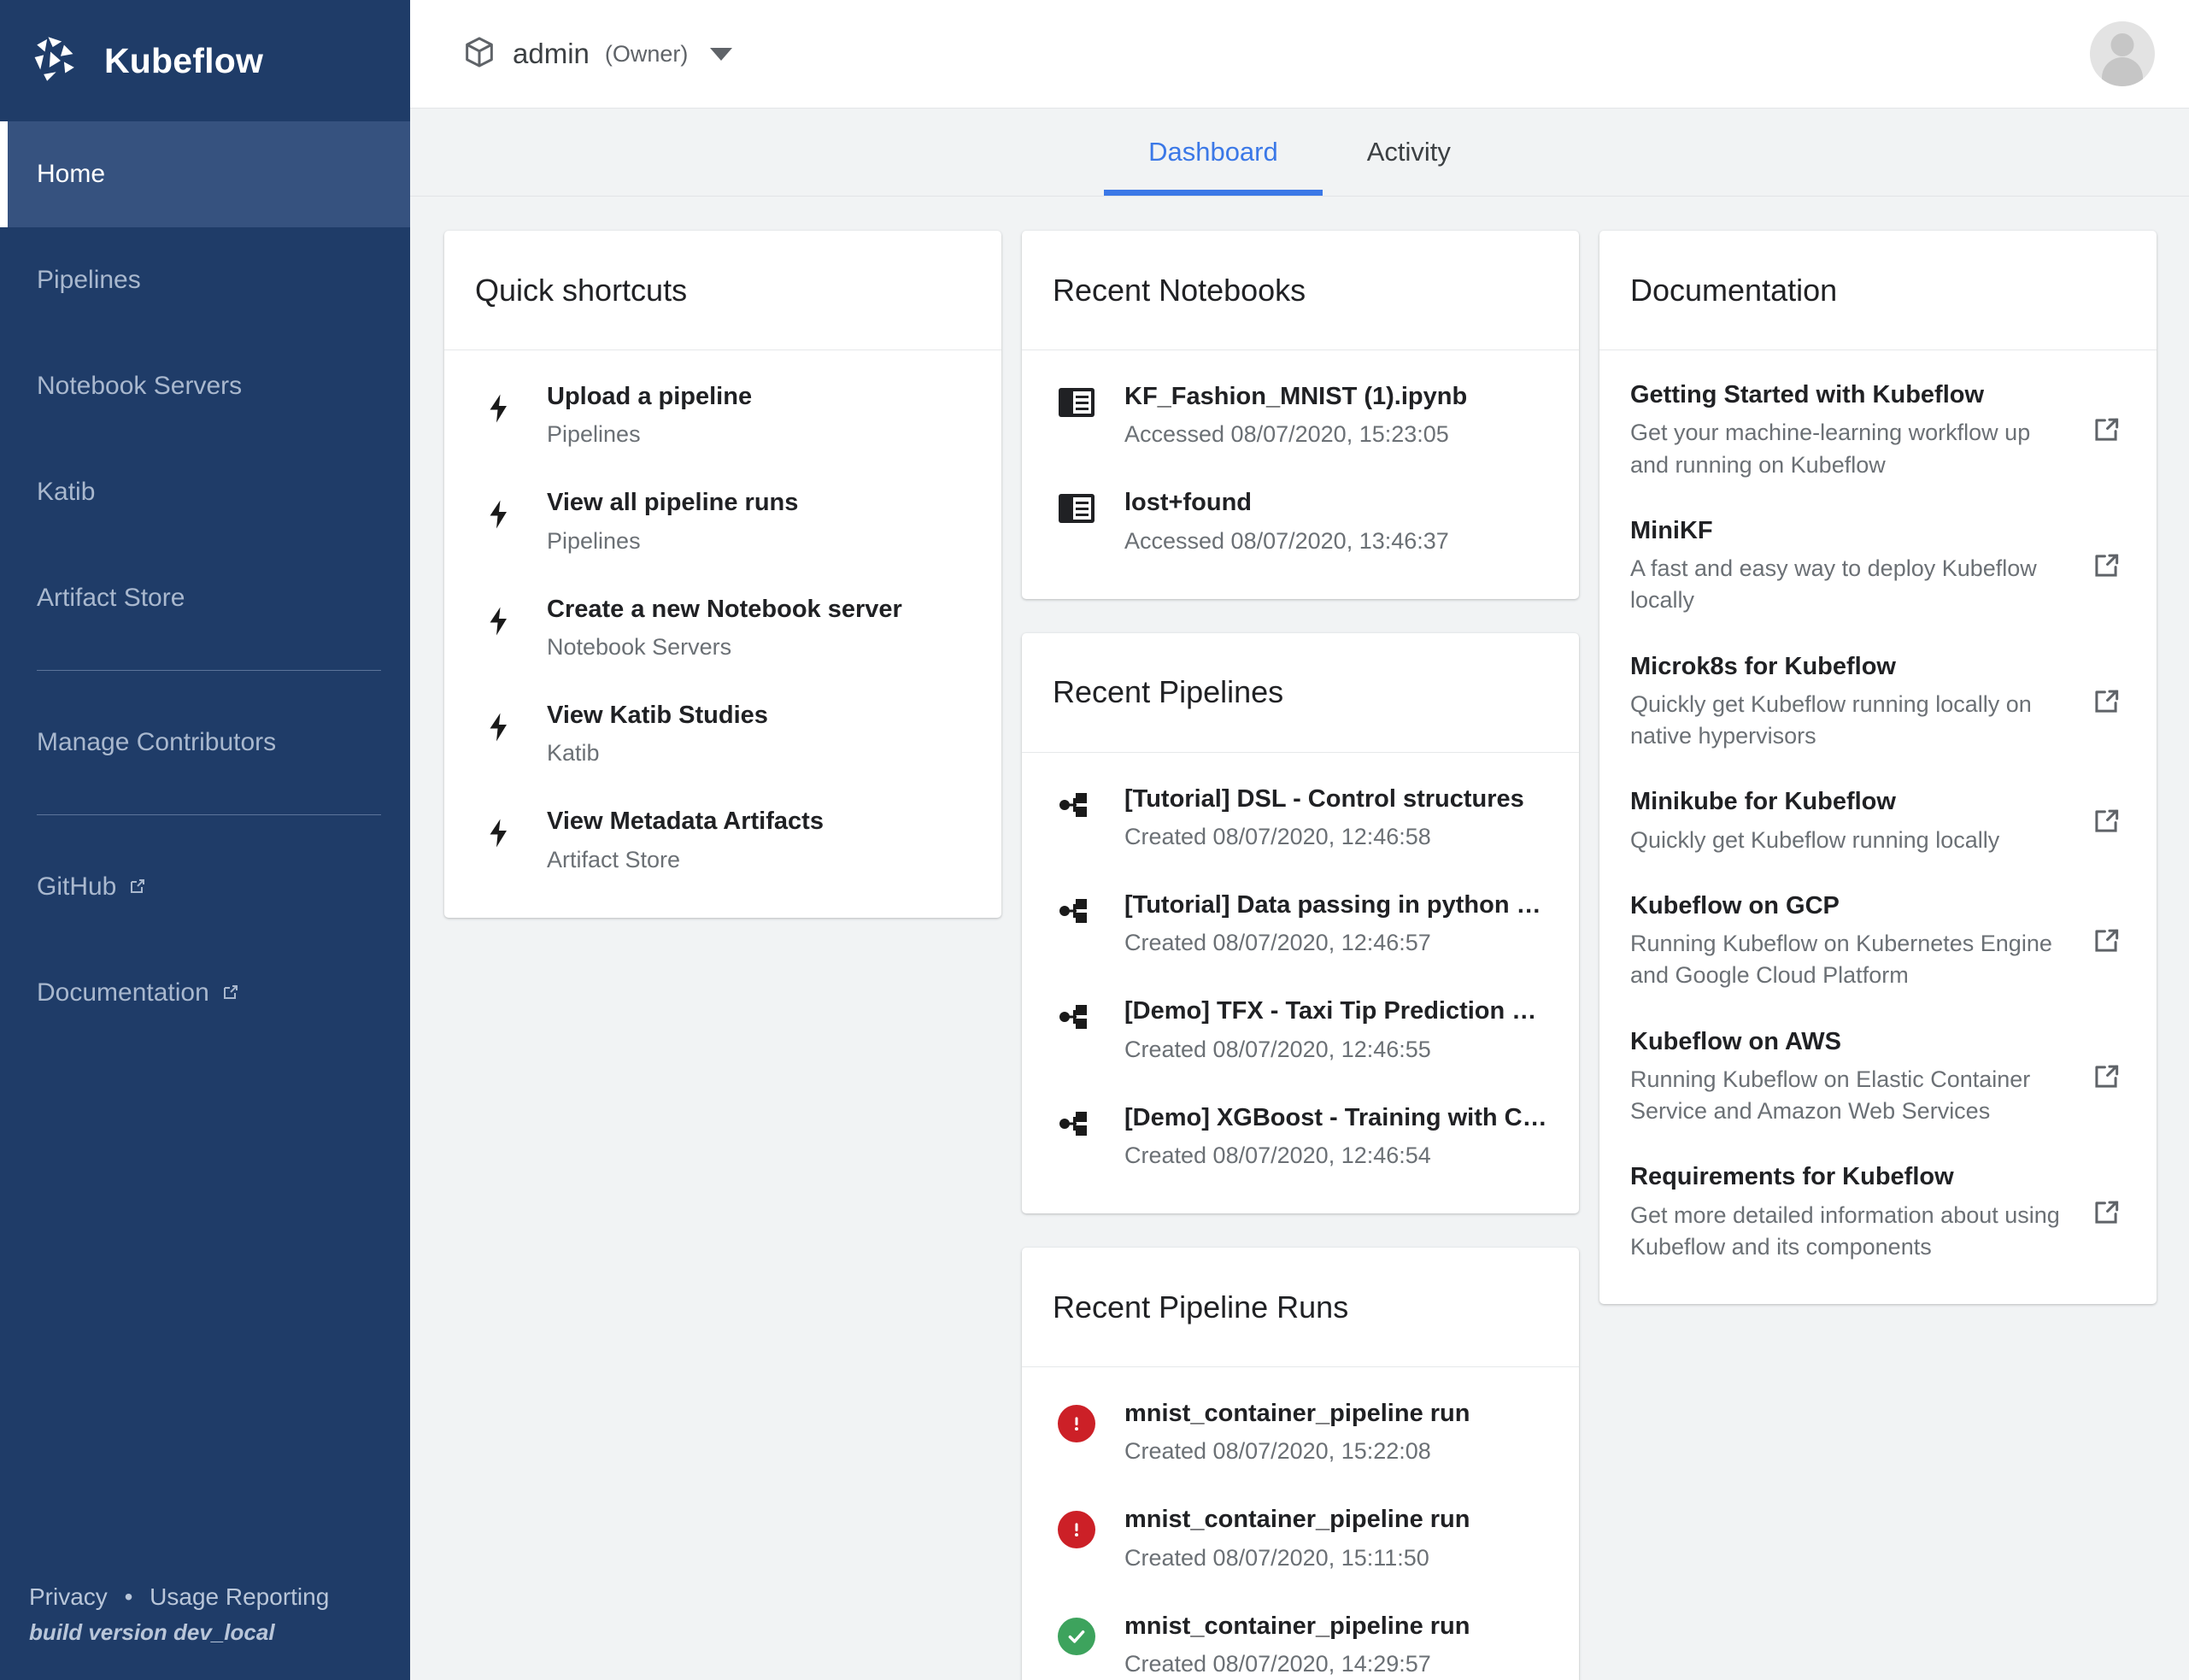 This screenshot has height=1680, width=2189. I want to click on sidebar-item-pipelines: Pipelines, so click(205, 280).